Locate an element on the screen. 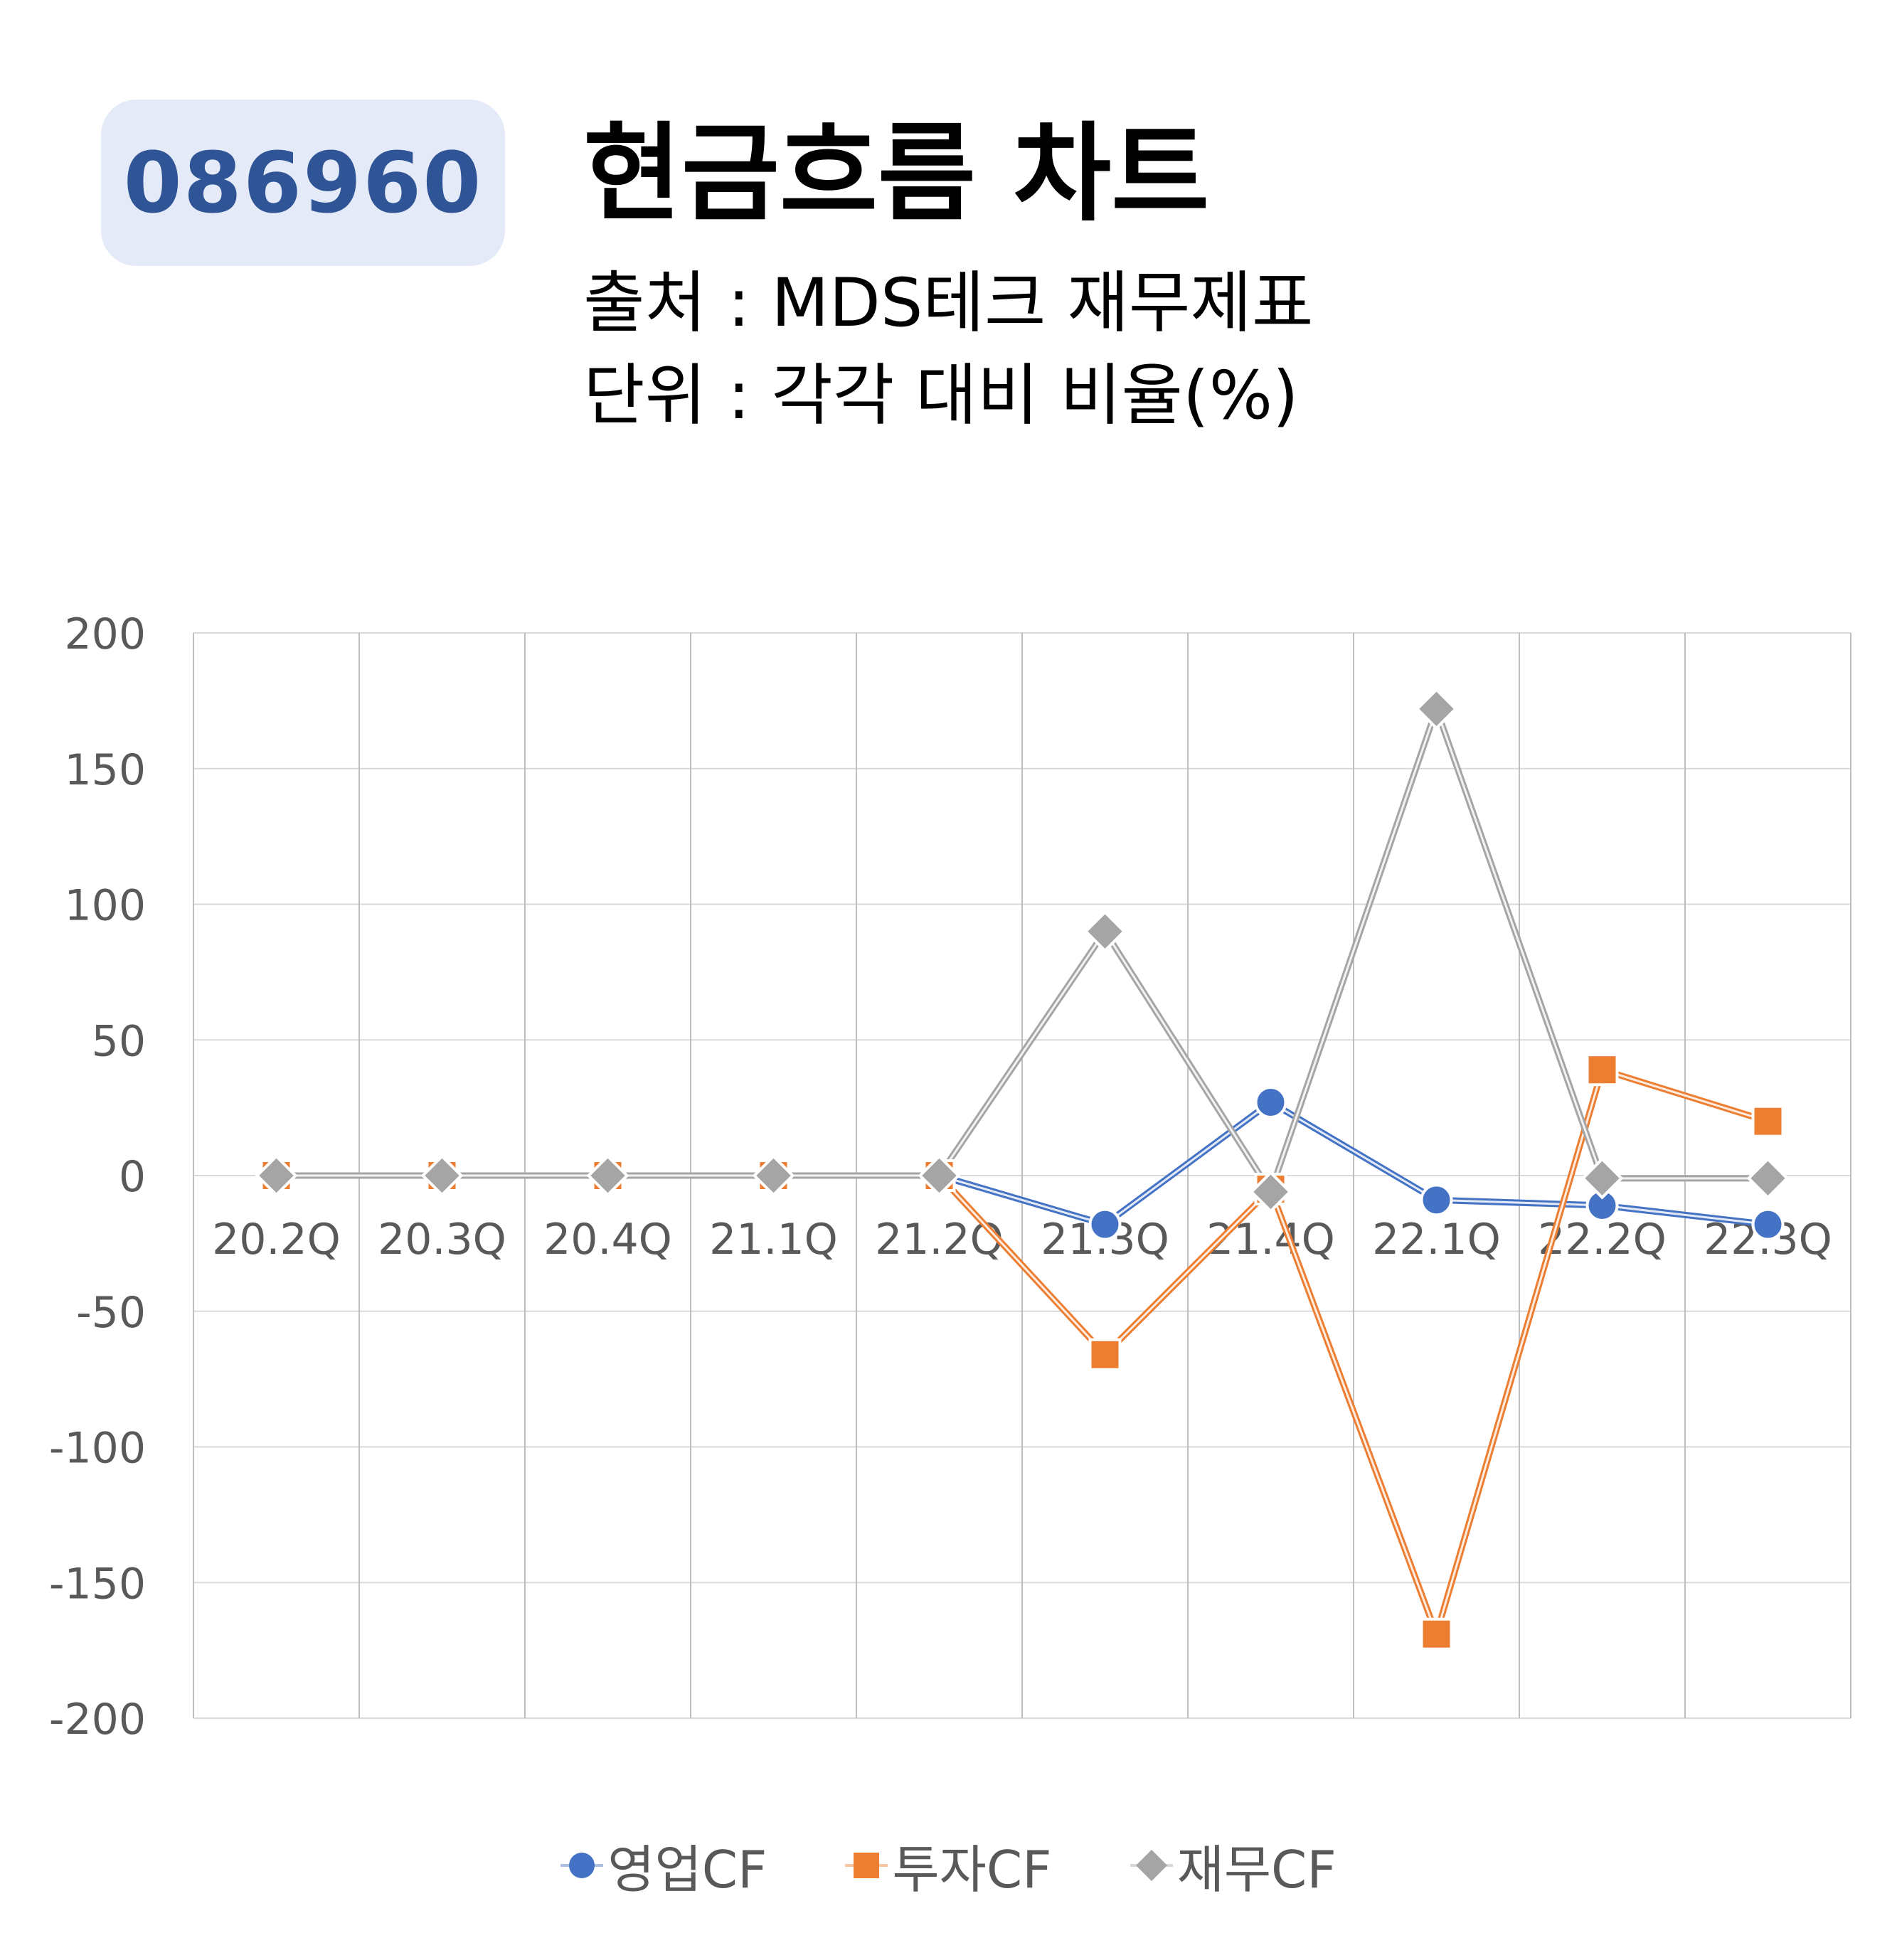 The width and height of the screenshot is (1897, 1960). chart-legend: 영업CF 투자CF 재무CF is located at coordinates (948, 1865).